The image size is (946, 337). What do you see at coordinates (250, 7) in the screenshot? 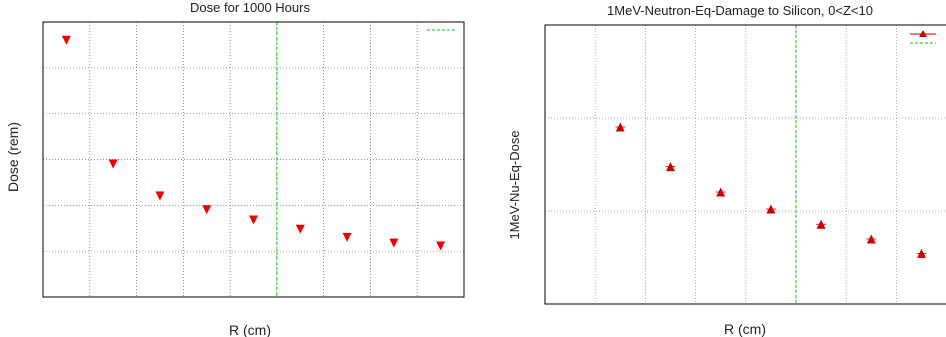
I see `chart-title: Dose for 1000 Hours` at bounding box center [250, 7].